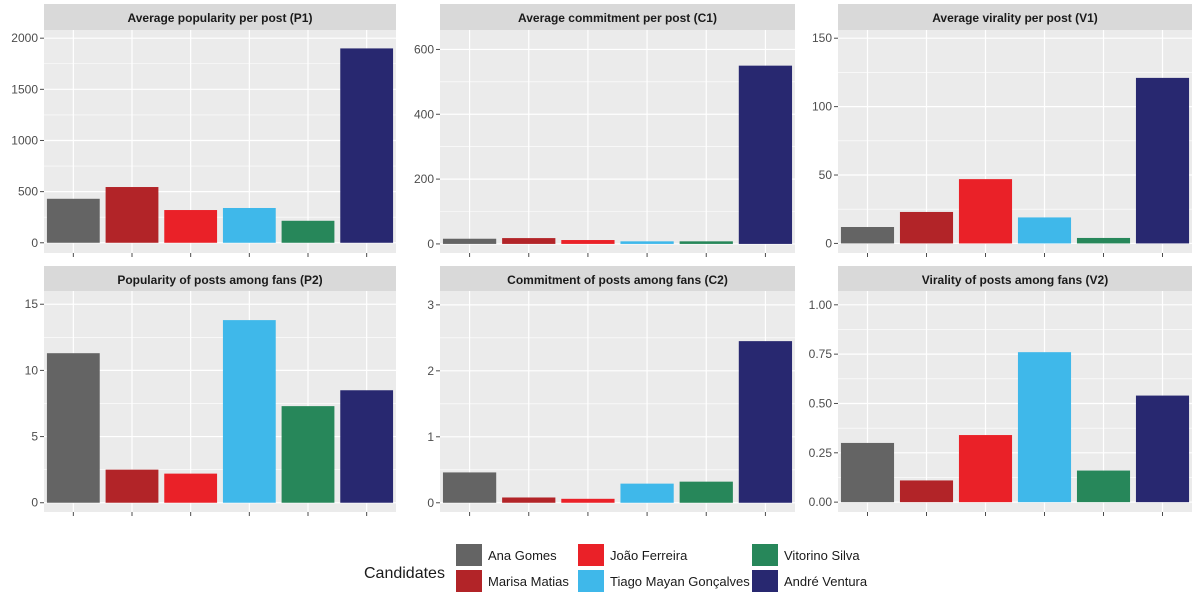 Image resolution: width=1200 pixels, height=600 pixels. Describe the element at coordinates (24, 140) in the screenshot. I see `y-tick-label: 1000` at that location.